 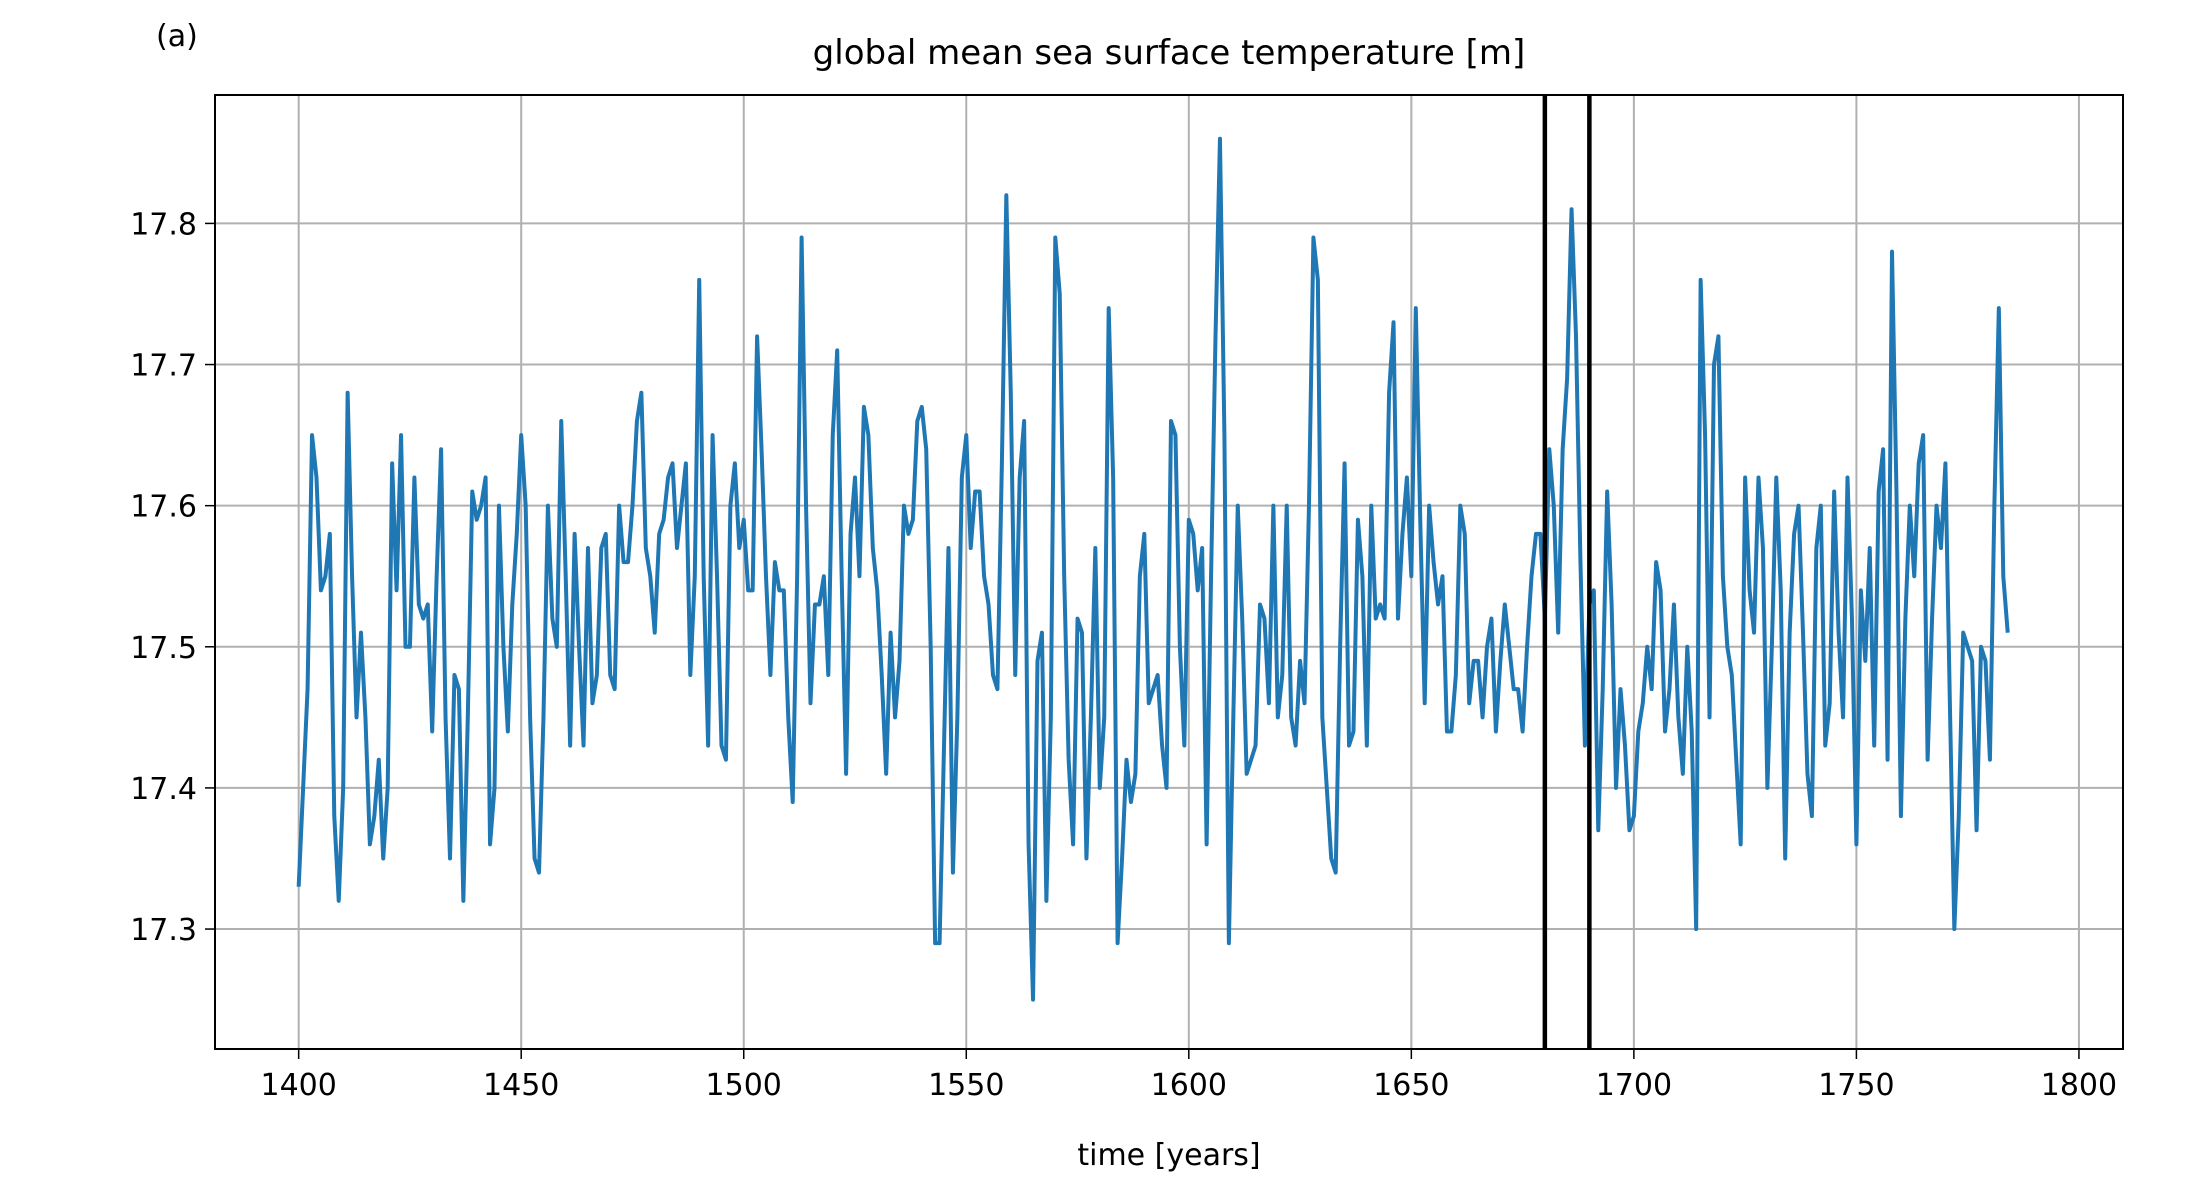 I want to click on x-tick-label: 1450, so click(x=521, y=1085).